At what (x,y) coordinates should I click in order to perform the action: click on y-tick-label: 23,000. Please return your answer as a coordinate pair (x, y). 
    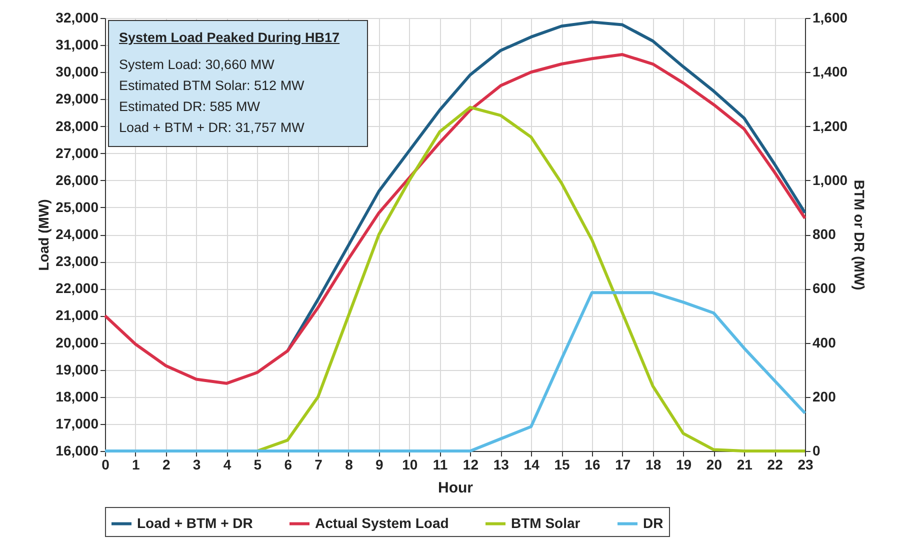
    Looking at the image, I should click on (77, 261).